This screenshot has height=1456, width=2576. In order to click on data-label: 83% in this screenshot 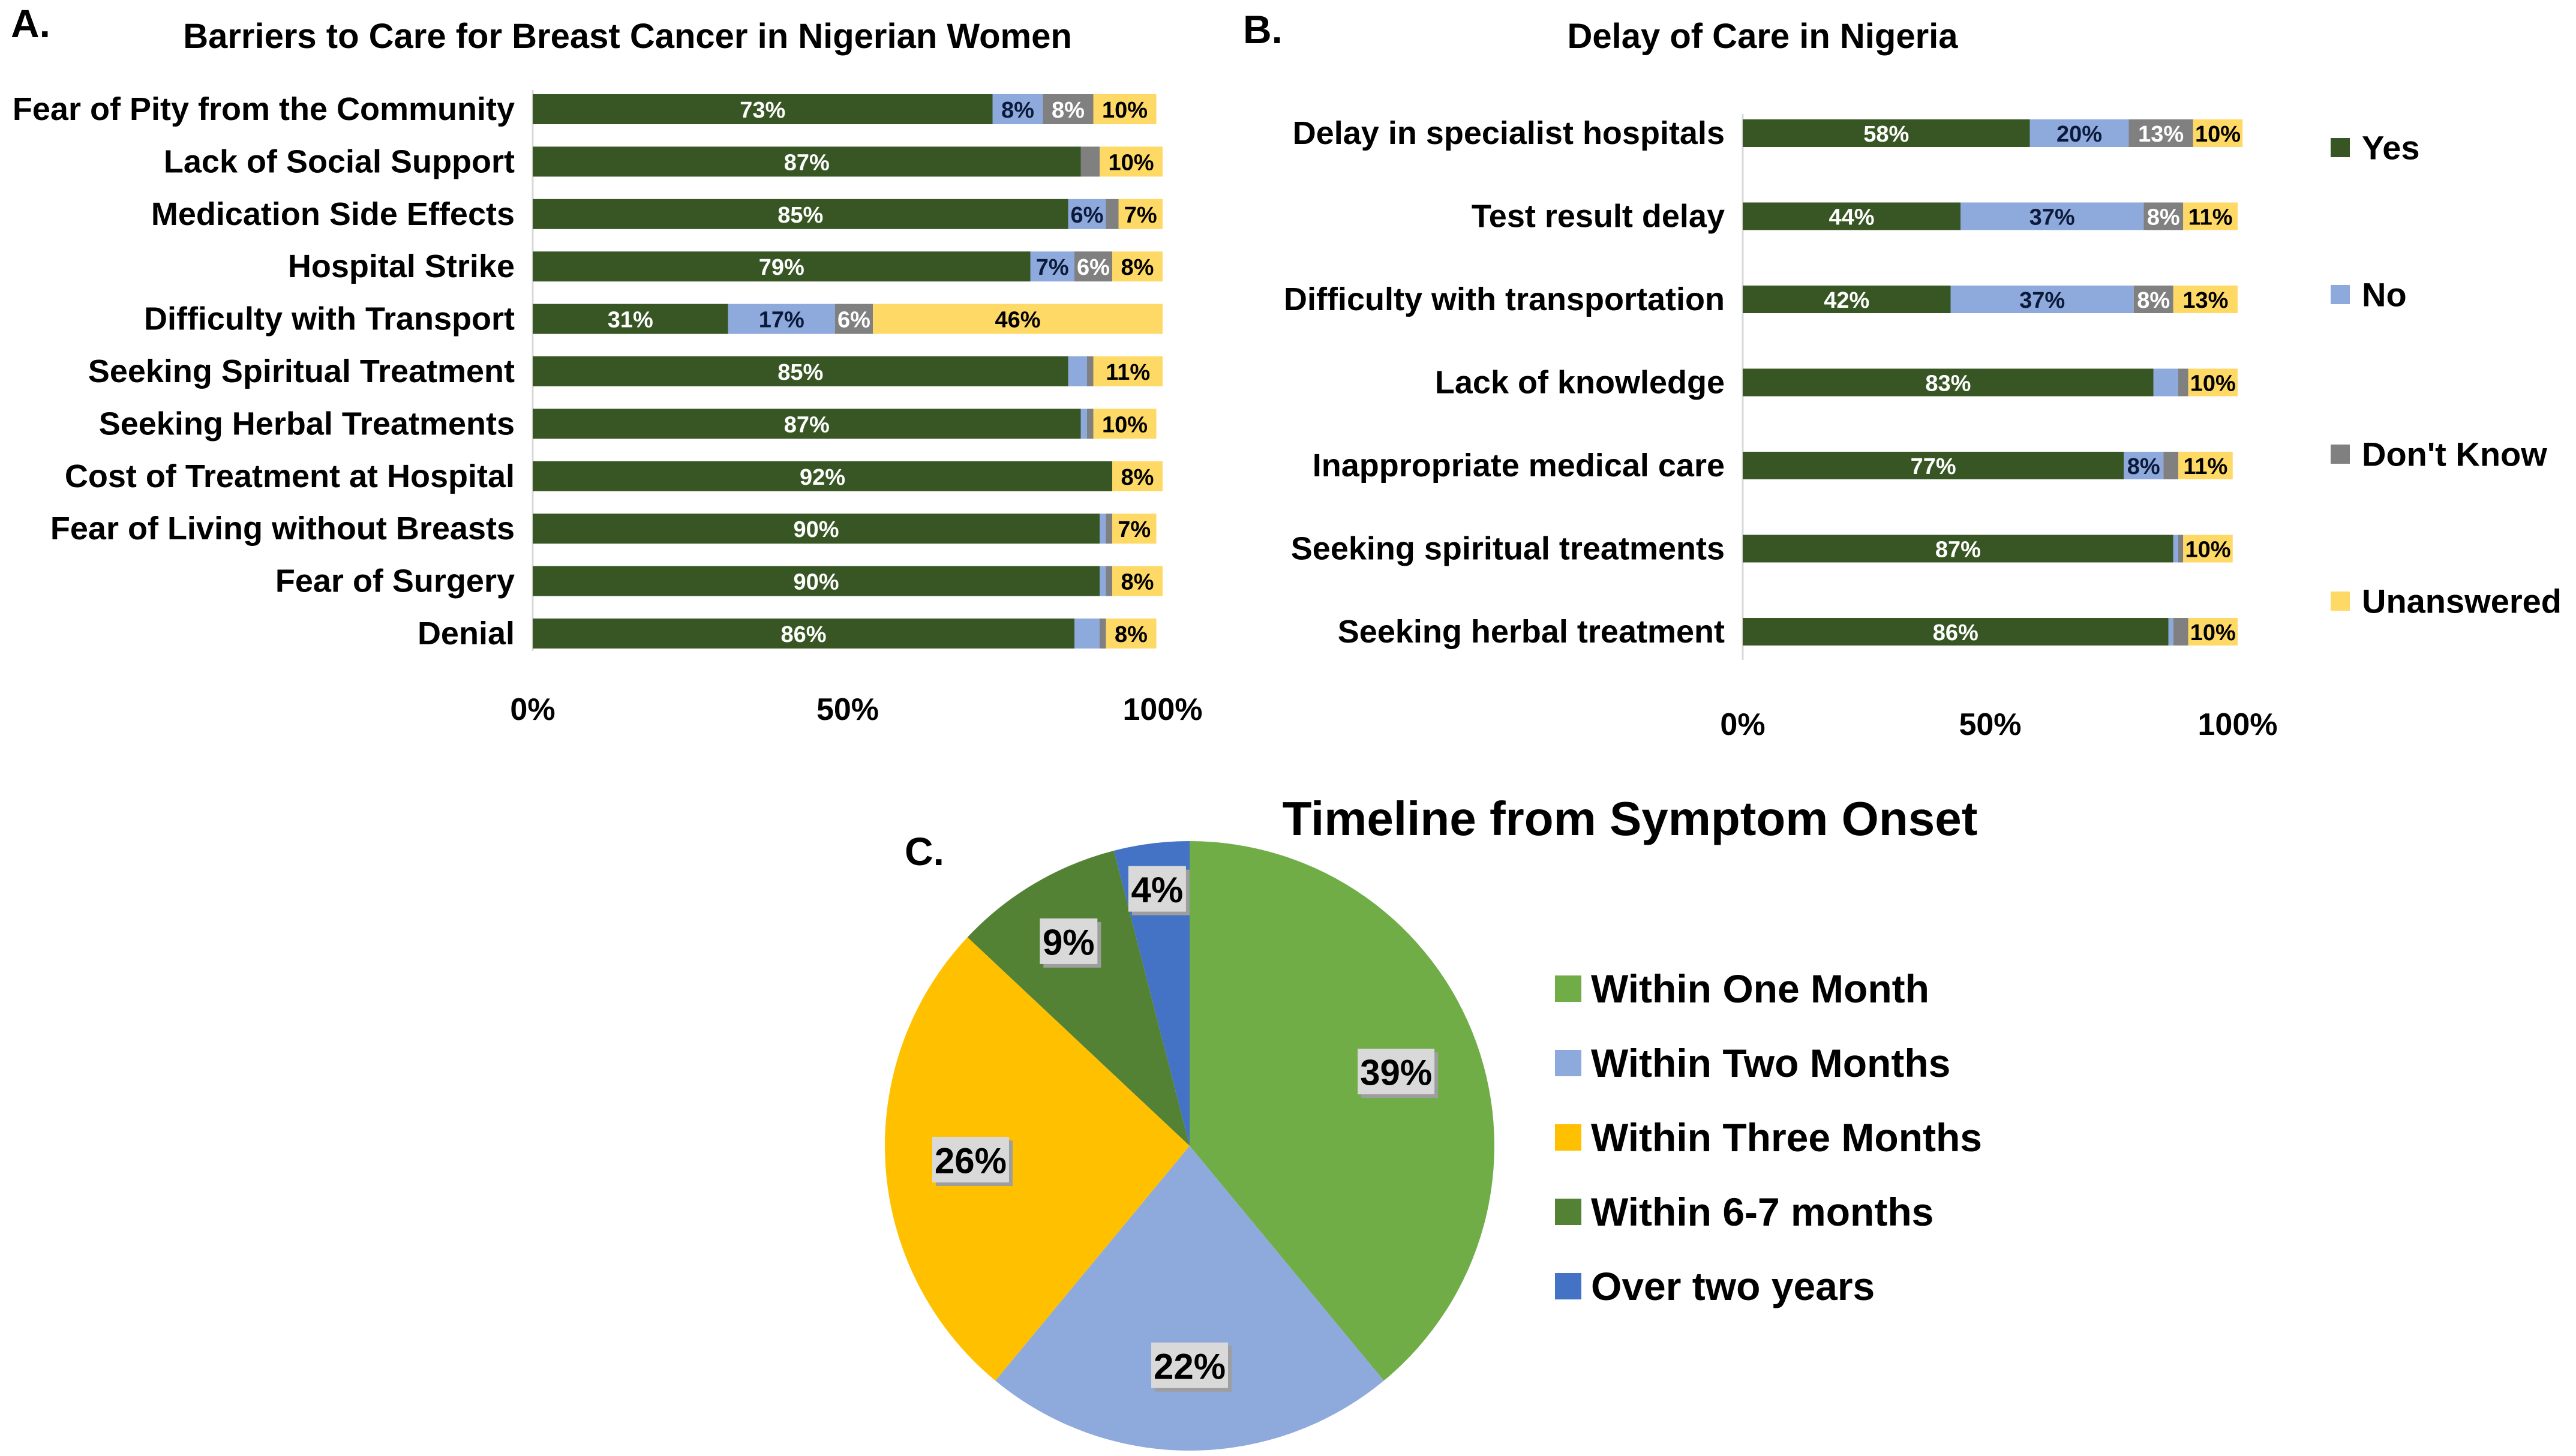, I will do `click(1948, 384)`.